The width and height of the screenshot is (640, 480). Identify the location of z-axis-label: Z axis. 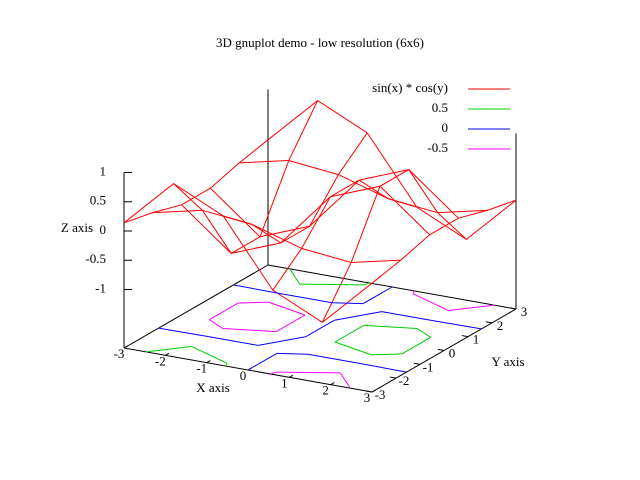
(77, 227).